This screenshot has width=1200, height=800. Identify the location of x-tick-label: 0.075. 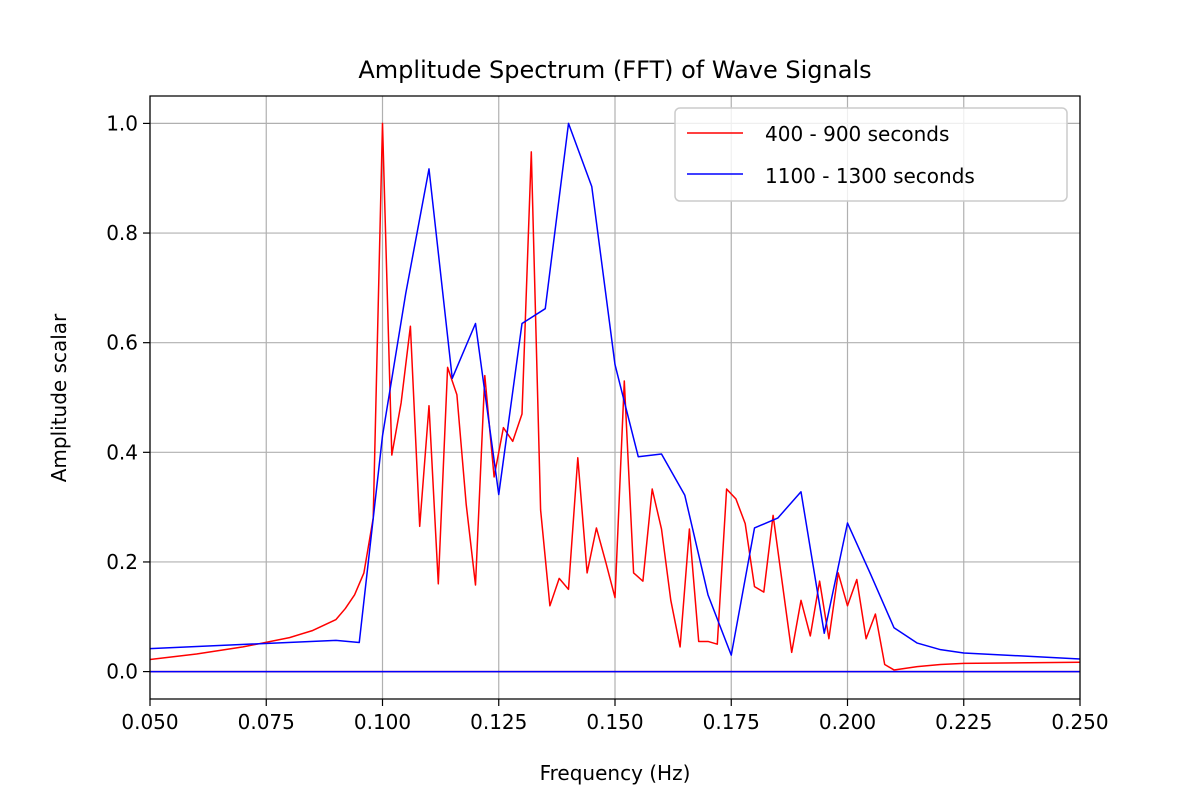
(266, 722).